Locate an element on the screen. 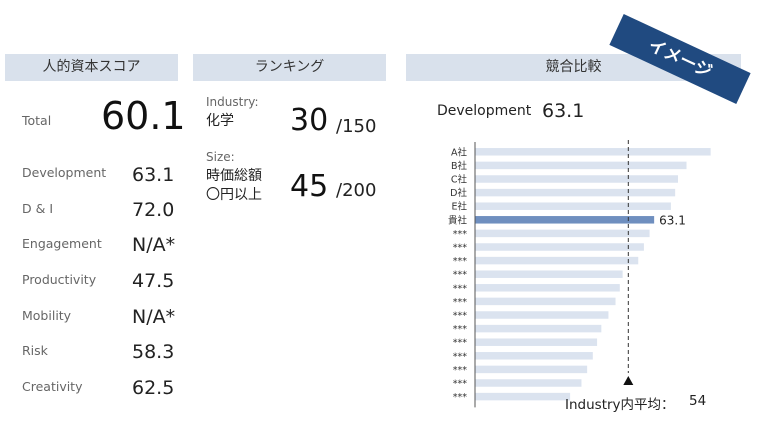  metric-value: 72.0 is located at coordinates (153, 210).